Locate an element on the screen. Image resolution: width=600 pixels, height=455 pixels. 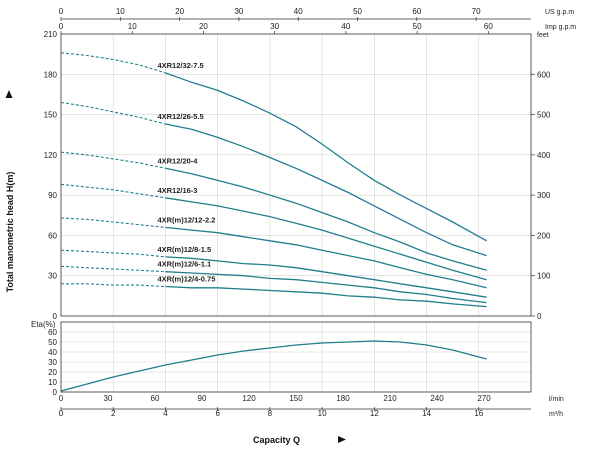
m3h-tick-label: 12 is located at coordinates (374, 413).